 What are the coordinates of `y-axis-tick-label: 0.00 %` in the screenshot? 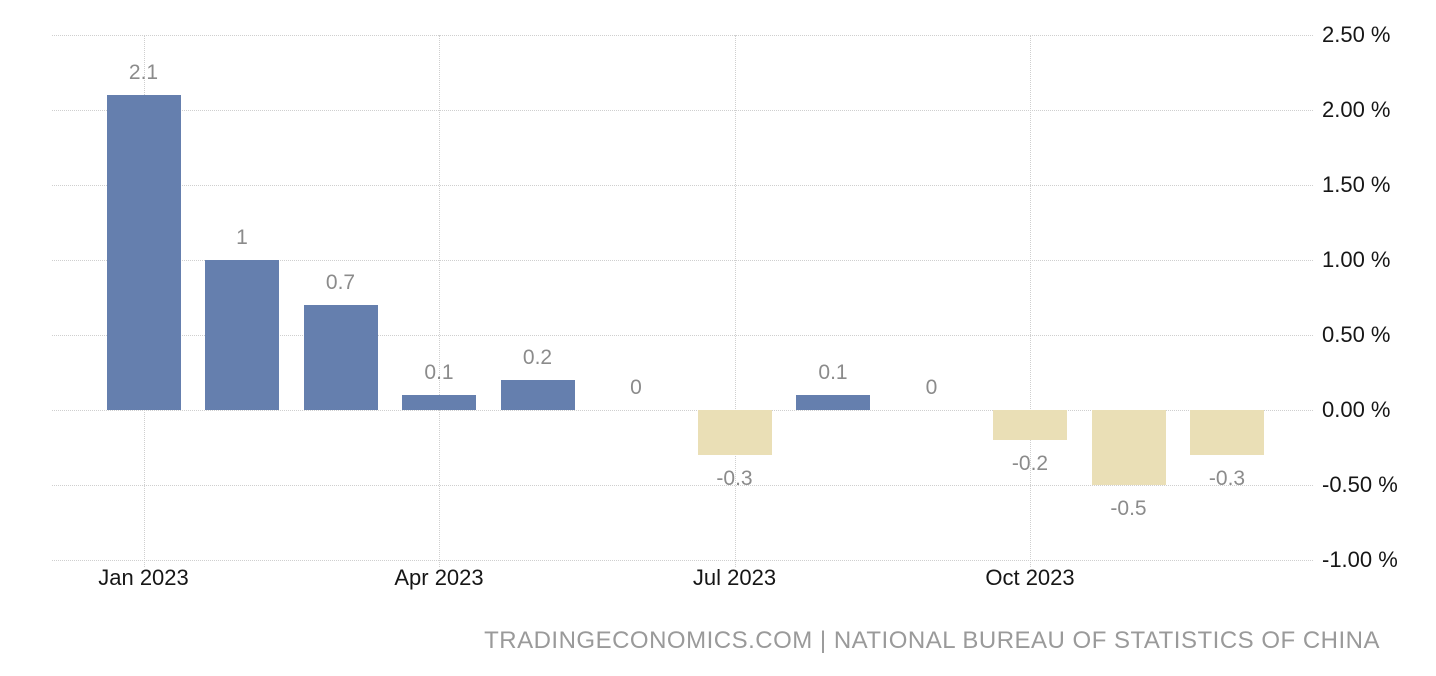 It's located at (1356, 409).